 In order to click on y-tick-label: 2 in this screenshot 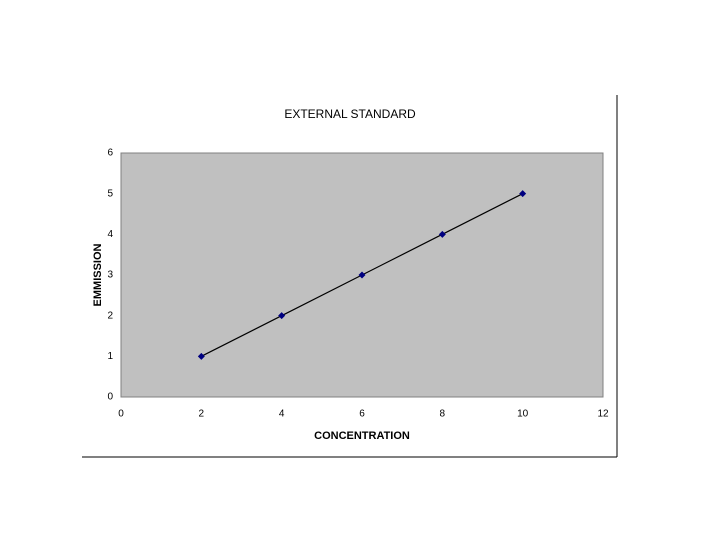, I will do `click(110, 315)`.